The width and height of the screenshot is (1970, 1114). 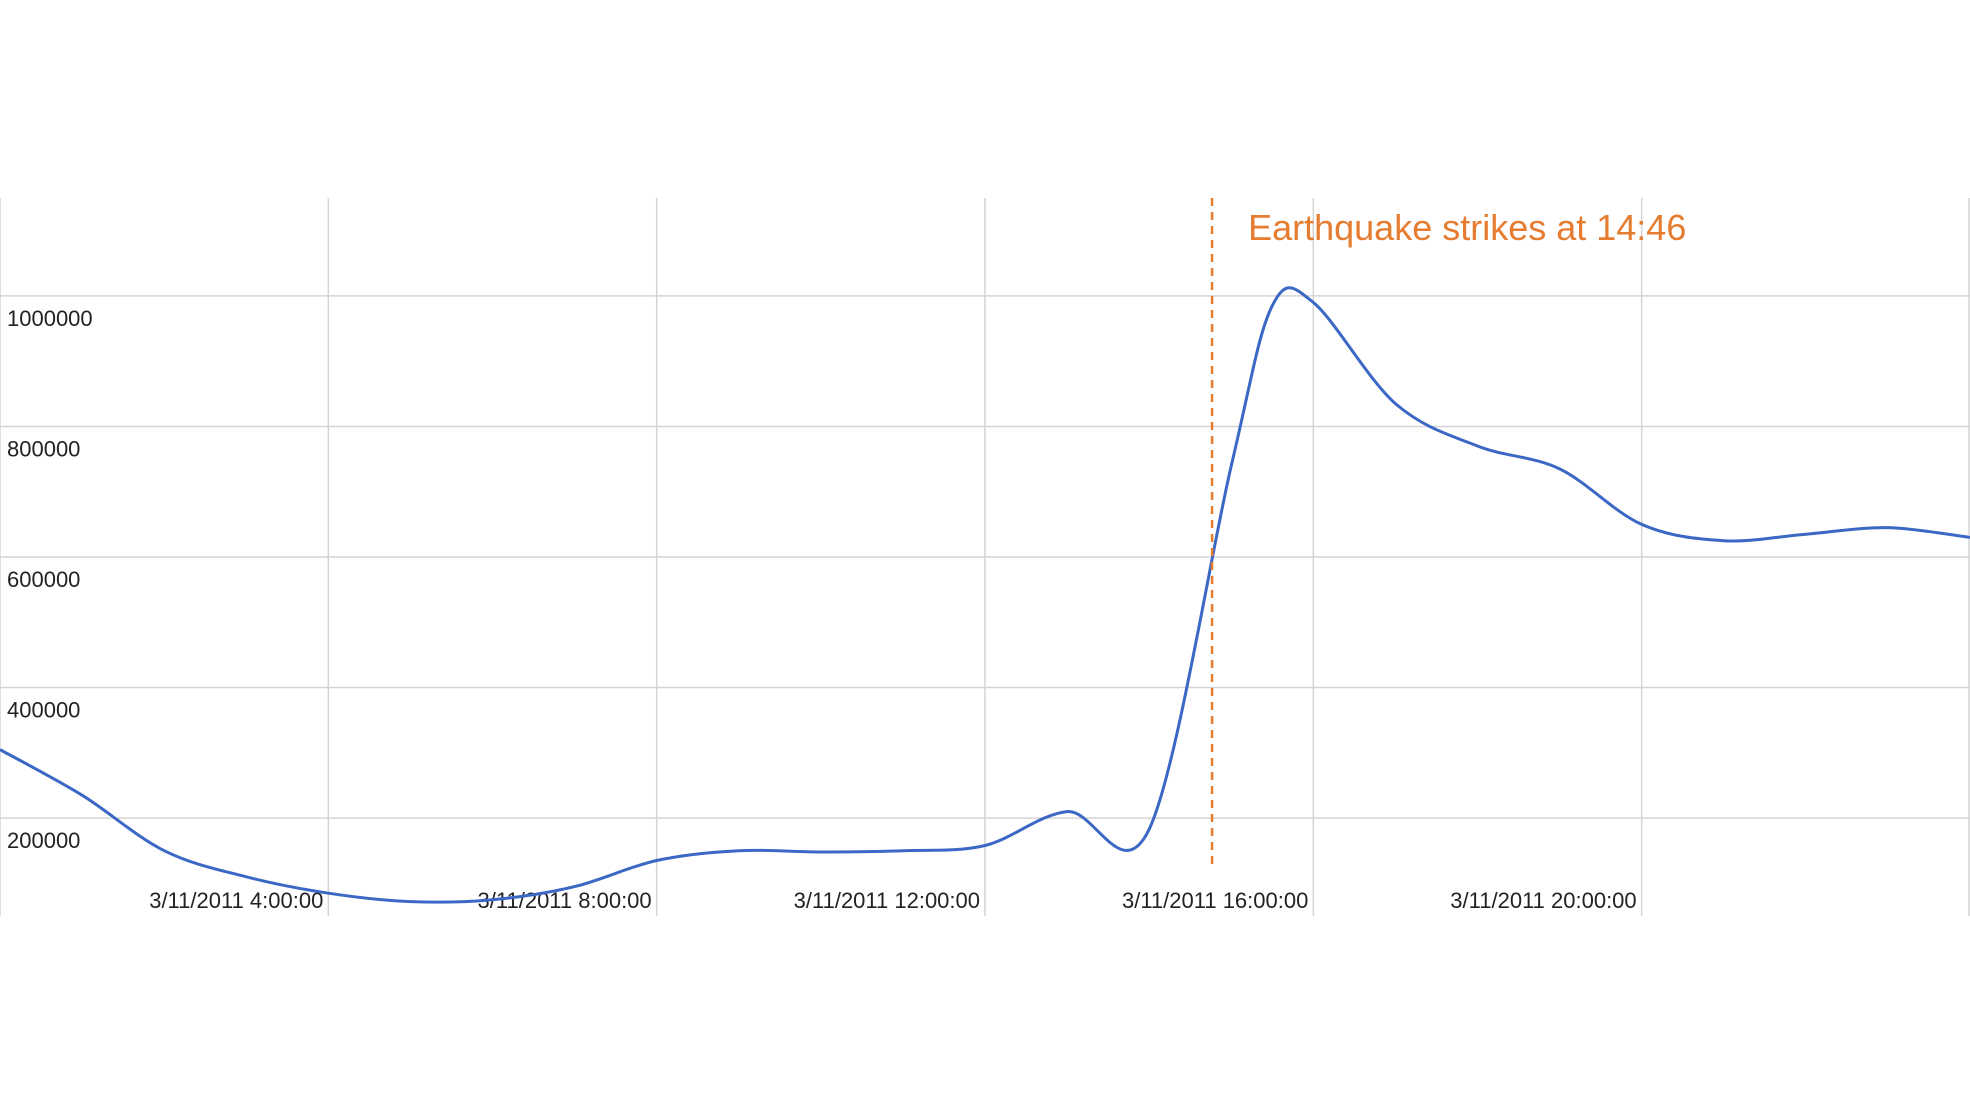 What do you see at coordinates (1467, 227) in the screenshot?
I see `earthquake-annotation-label: Earthquake strikes at 14:46` at bounding box center [1467, 227].